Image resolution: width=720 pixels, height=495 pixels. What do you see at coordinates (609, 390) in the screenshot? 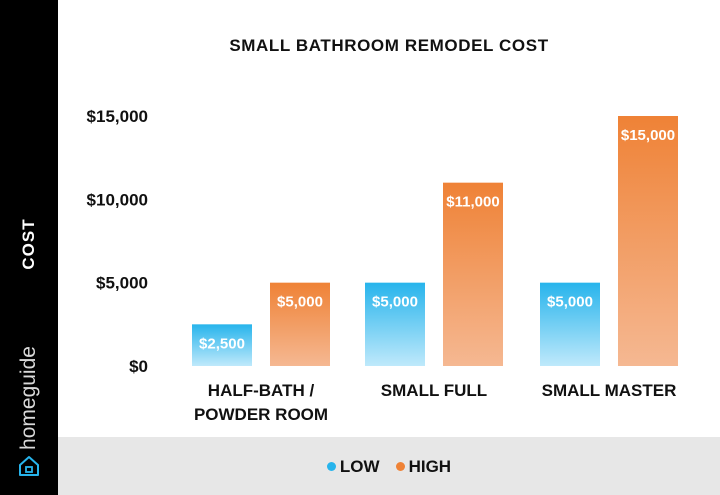
I see `x-category-label: SMALL MASTER` at bounding box center [609, 390].